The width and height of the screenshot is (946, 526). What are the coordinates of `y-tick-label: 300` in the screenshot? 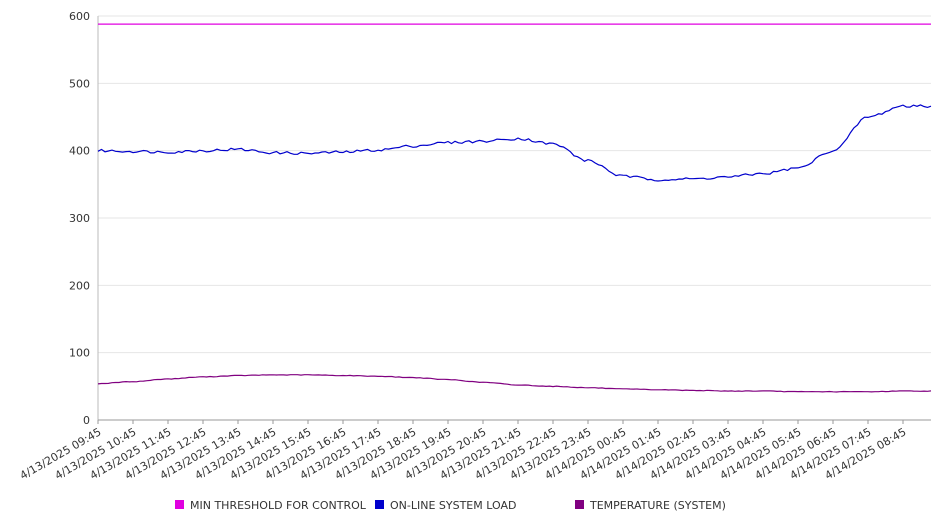 It's located at (79, 218).